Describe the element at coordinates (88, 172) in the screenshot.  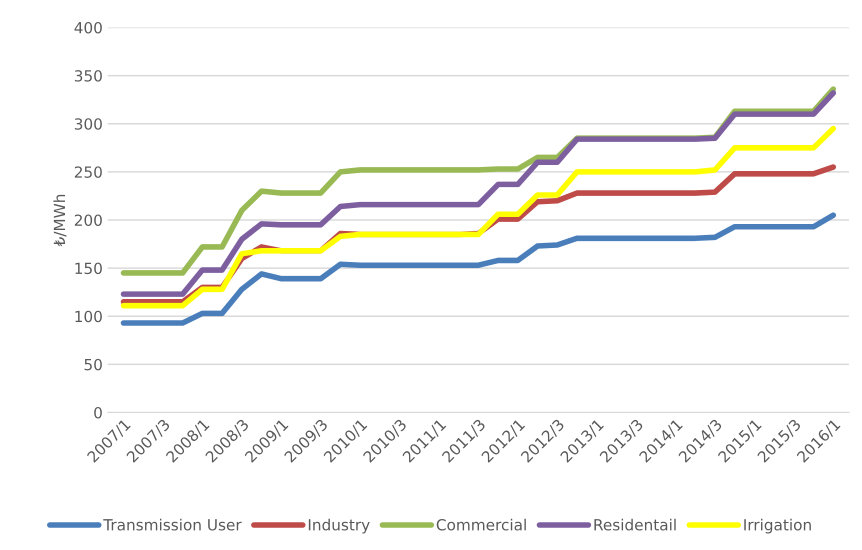
I see `y-tick-label: 250` at that location.